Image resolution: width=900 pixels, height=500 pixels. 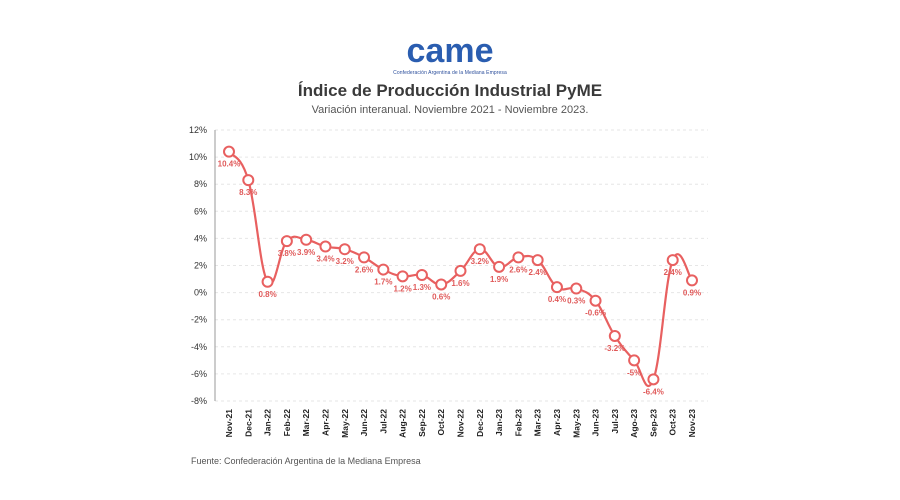 What do you see at coordinates (199, 401) in the screenshot?
I see `y-tick-label: -8%` at bounding box center [199, 401].